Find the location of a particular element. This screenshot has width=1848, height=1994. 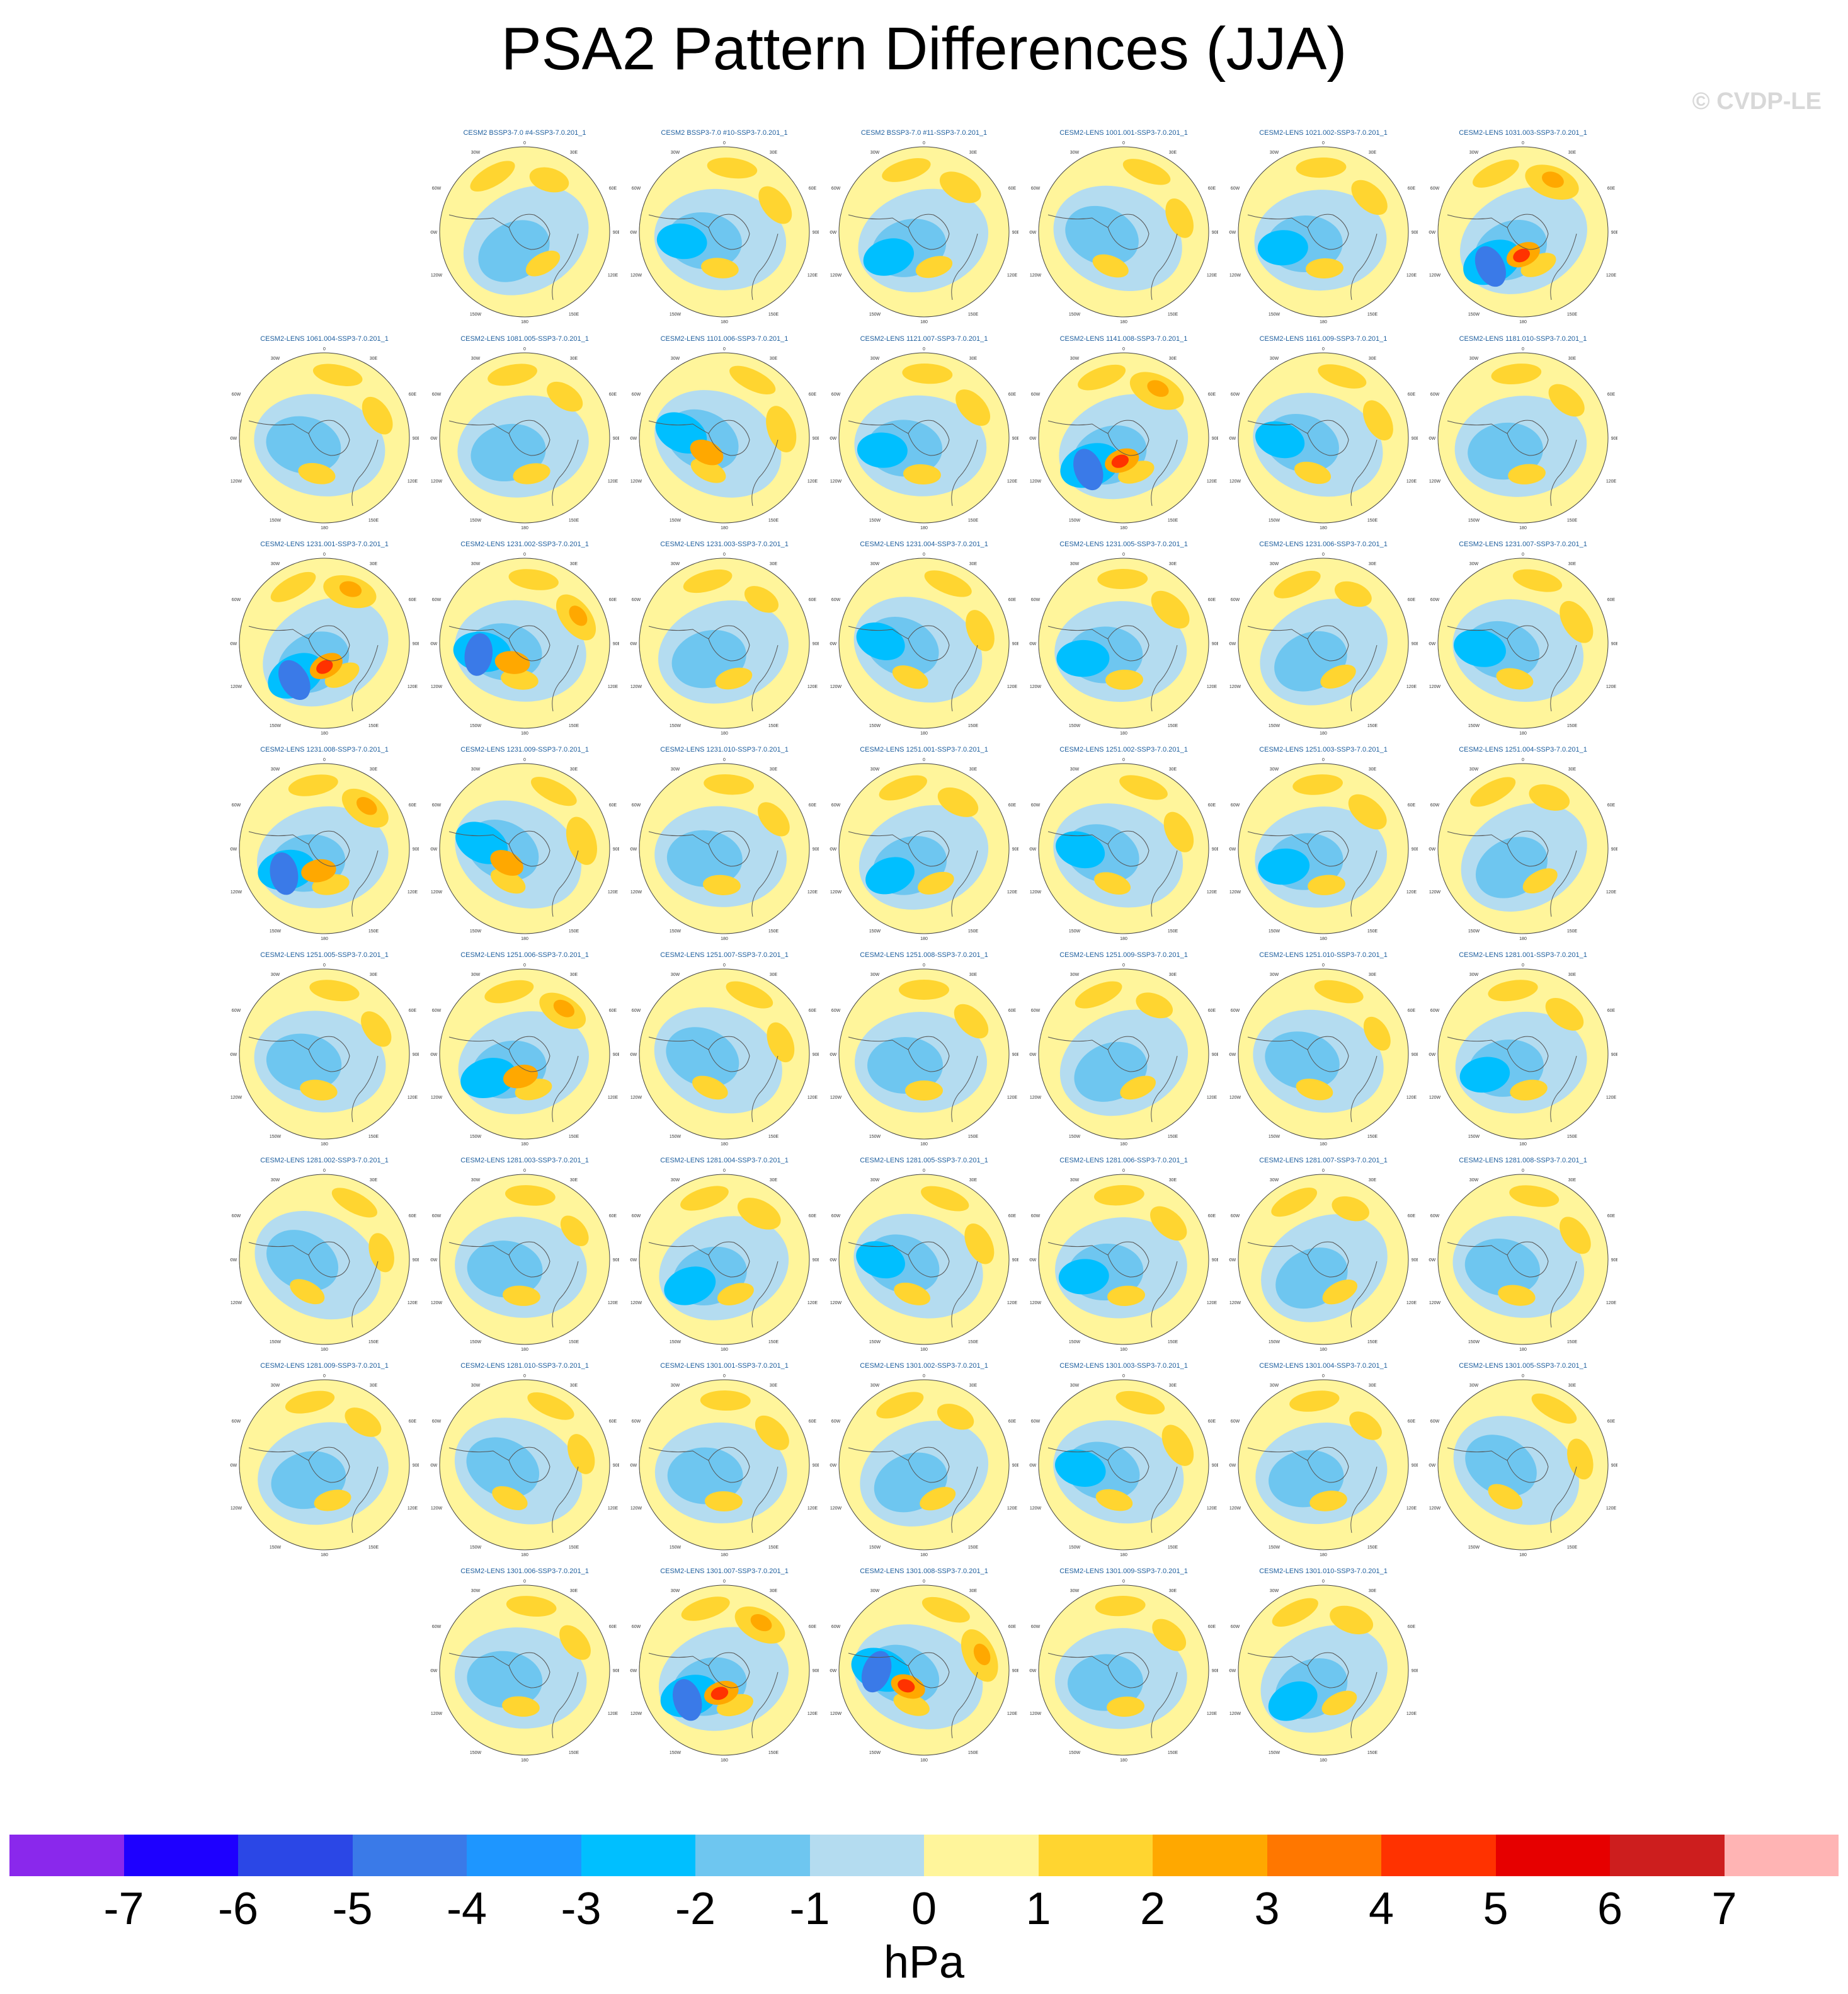

figure-title: PSA2 Pattern Differences (JJA) is located at coordinates (924, 49).